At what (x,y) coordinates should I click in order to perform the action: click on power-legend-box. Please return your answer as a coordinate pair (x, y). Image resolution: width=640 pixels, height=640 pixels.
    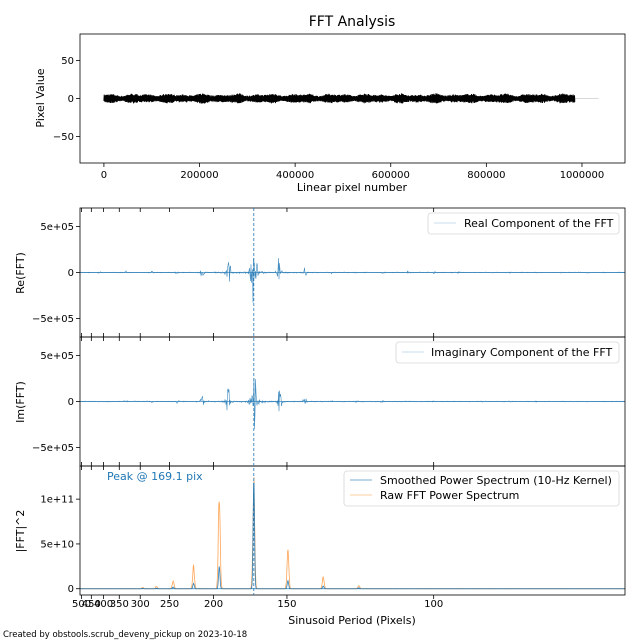
    Looking at the image, I should click on (481, 488).